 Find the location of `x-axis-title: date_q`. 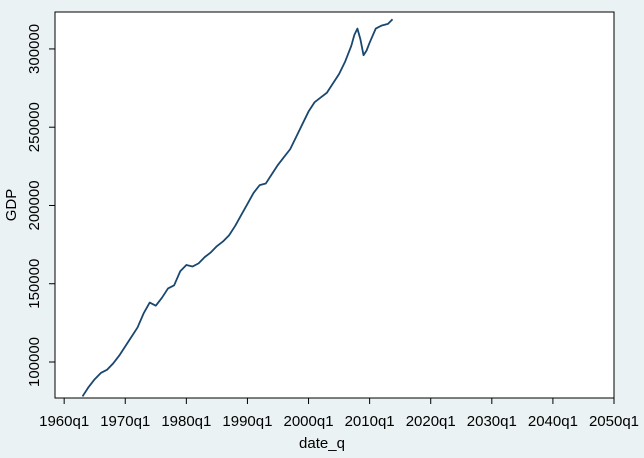

x-axis-title: date_q is located at coordinates (322, 443).